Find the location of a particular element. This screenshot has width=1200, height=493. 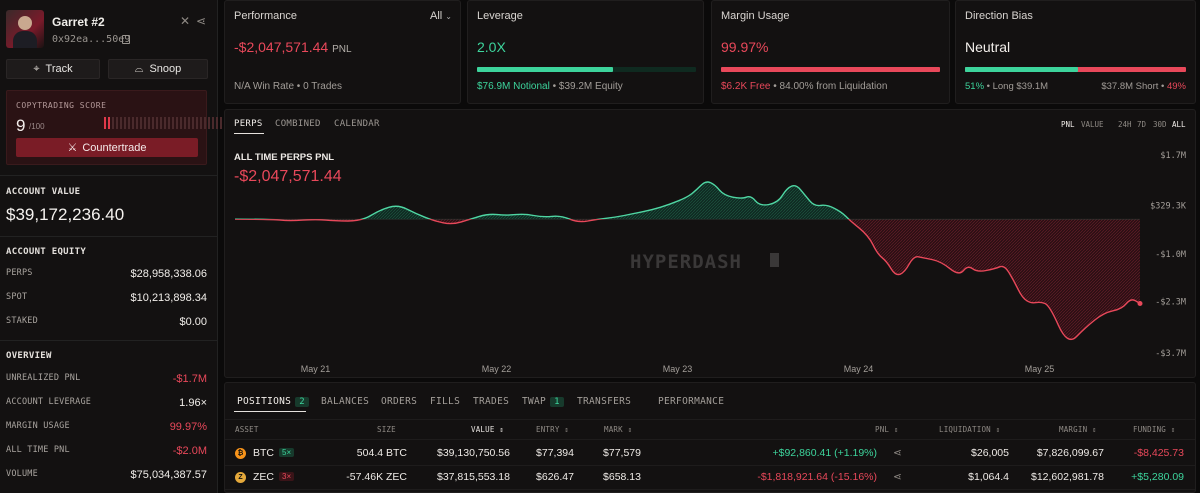

col-pnl: PNL ⇕ is located at coordinates (887, 429).